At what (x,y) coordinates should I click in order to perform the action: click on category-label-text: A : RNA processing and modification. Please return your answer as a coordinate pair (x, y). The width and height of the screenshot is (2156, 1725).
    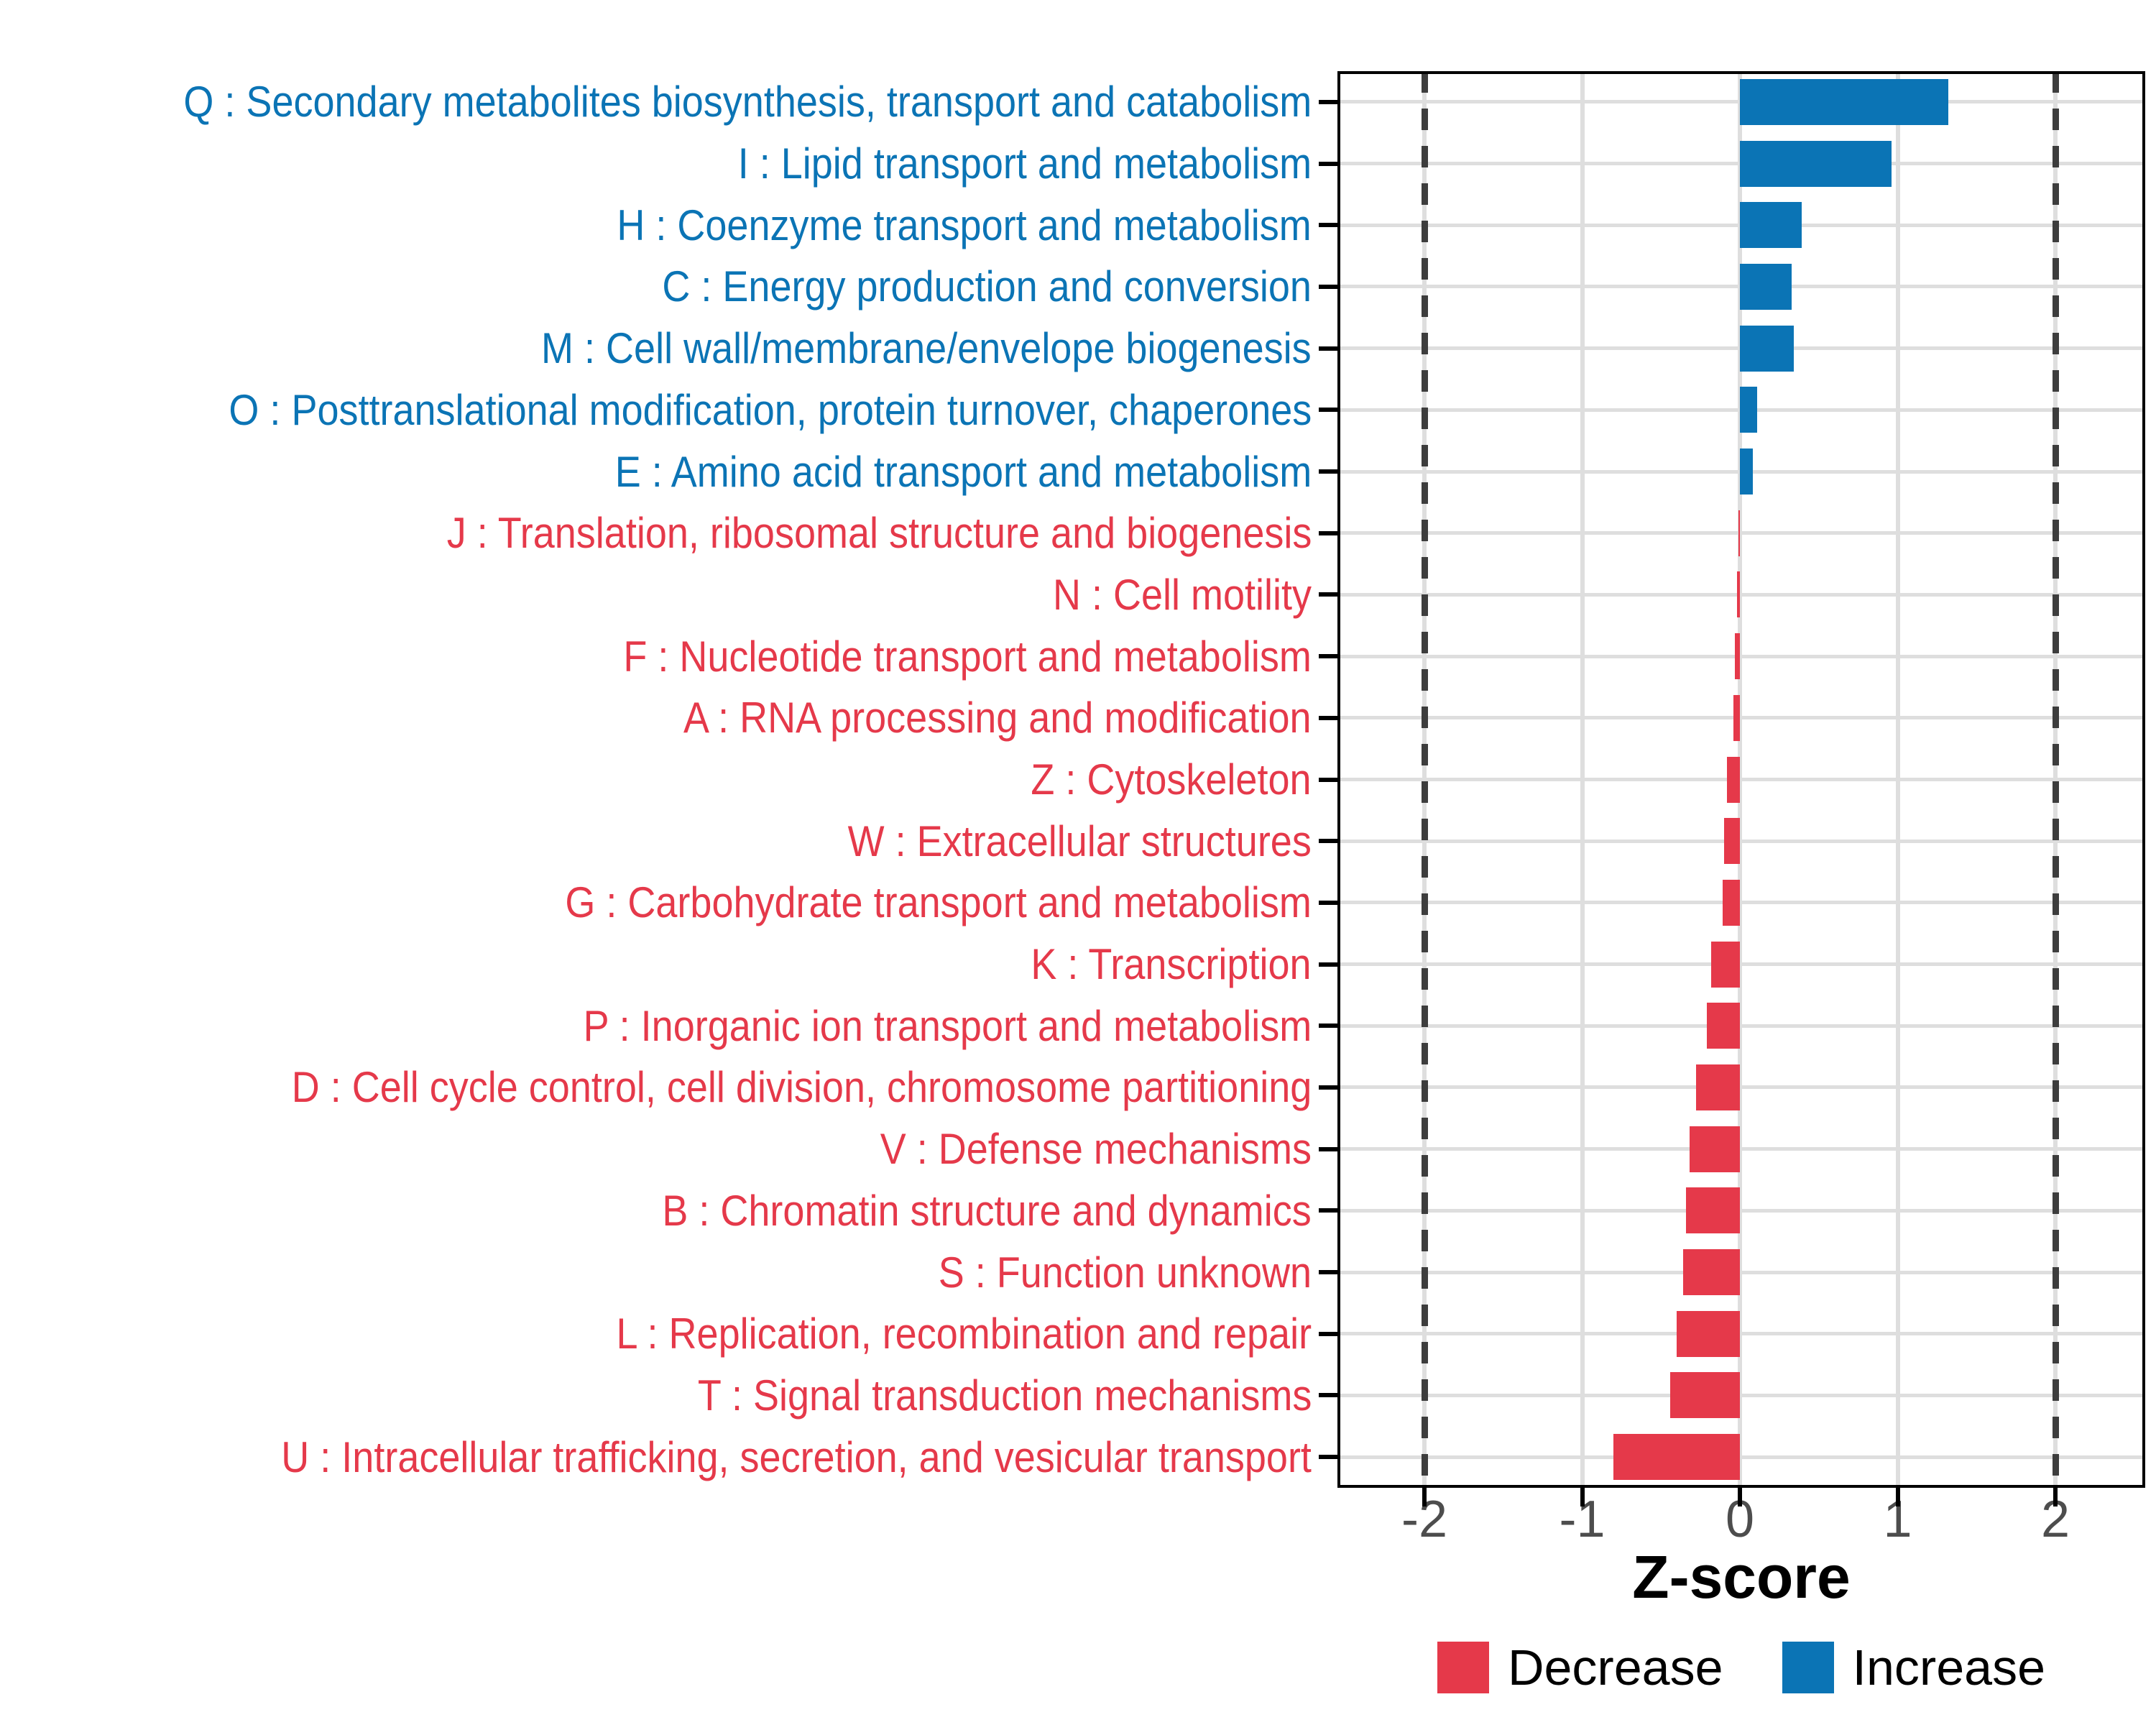
    Looking at the image, I should click on (997, 718).